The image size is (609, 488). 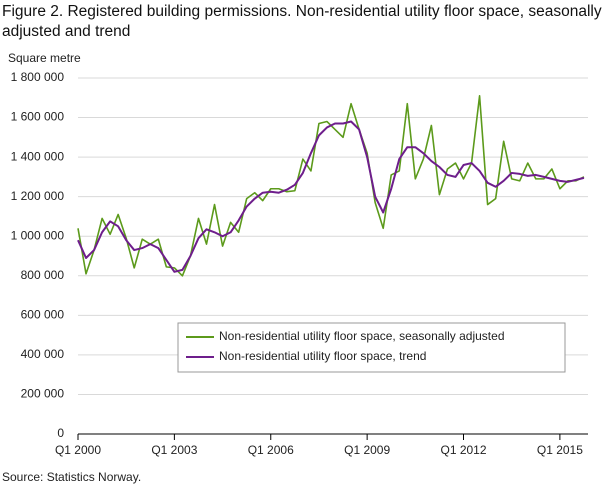 I want to click on x-tick-label: Q1 2000, so click(x=78, y=450).